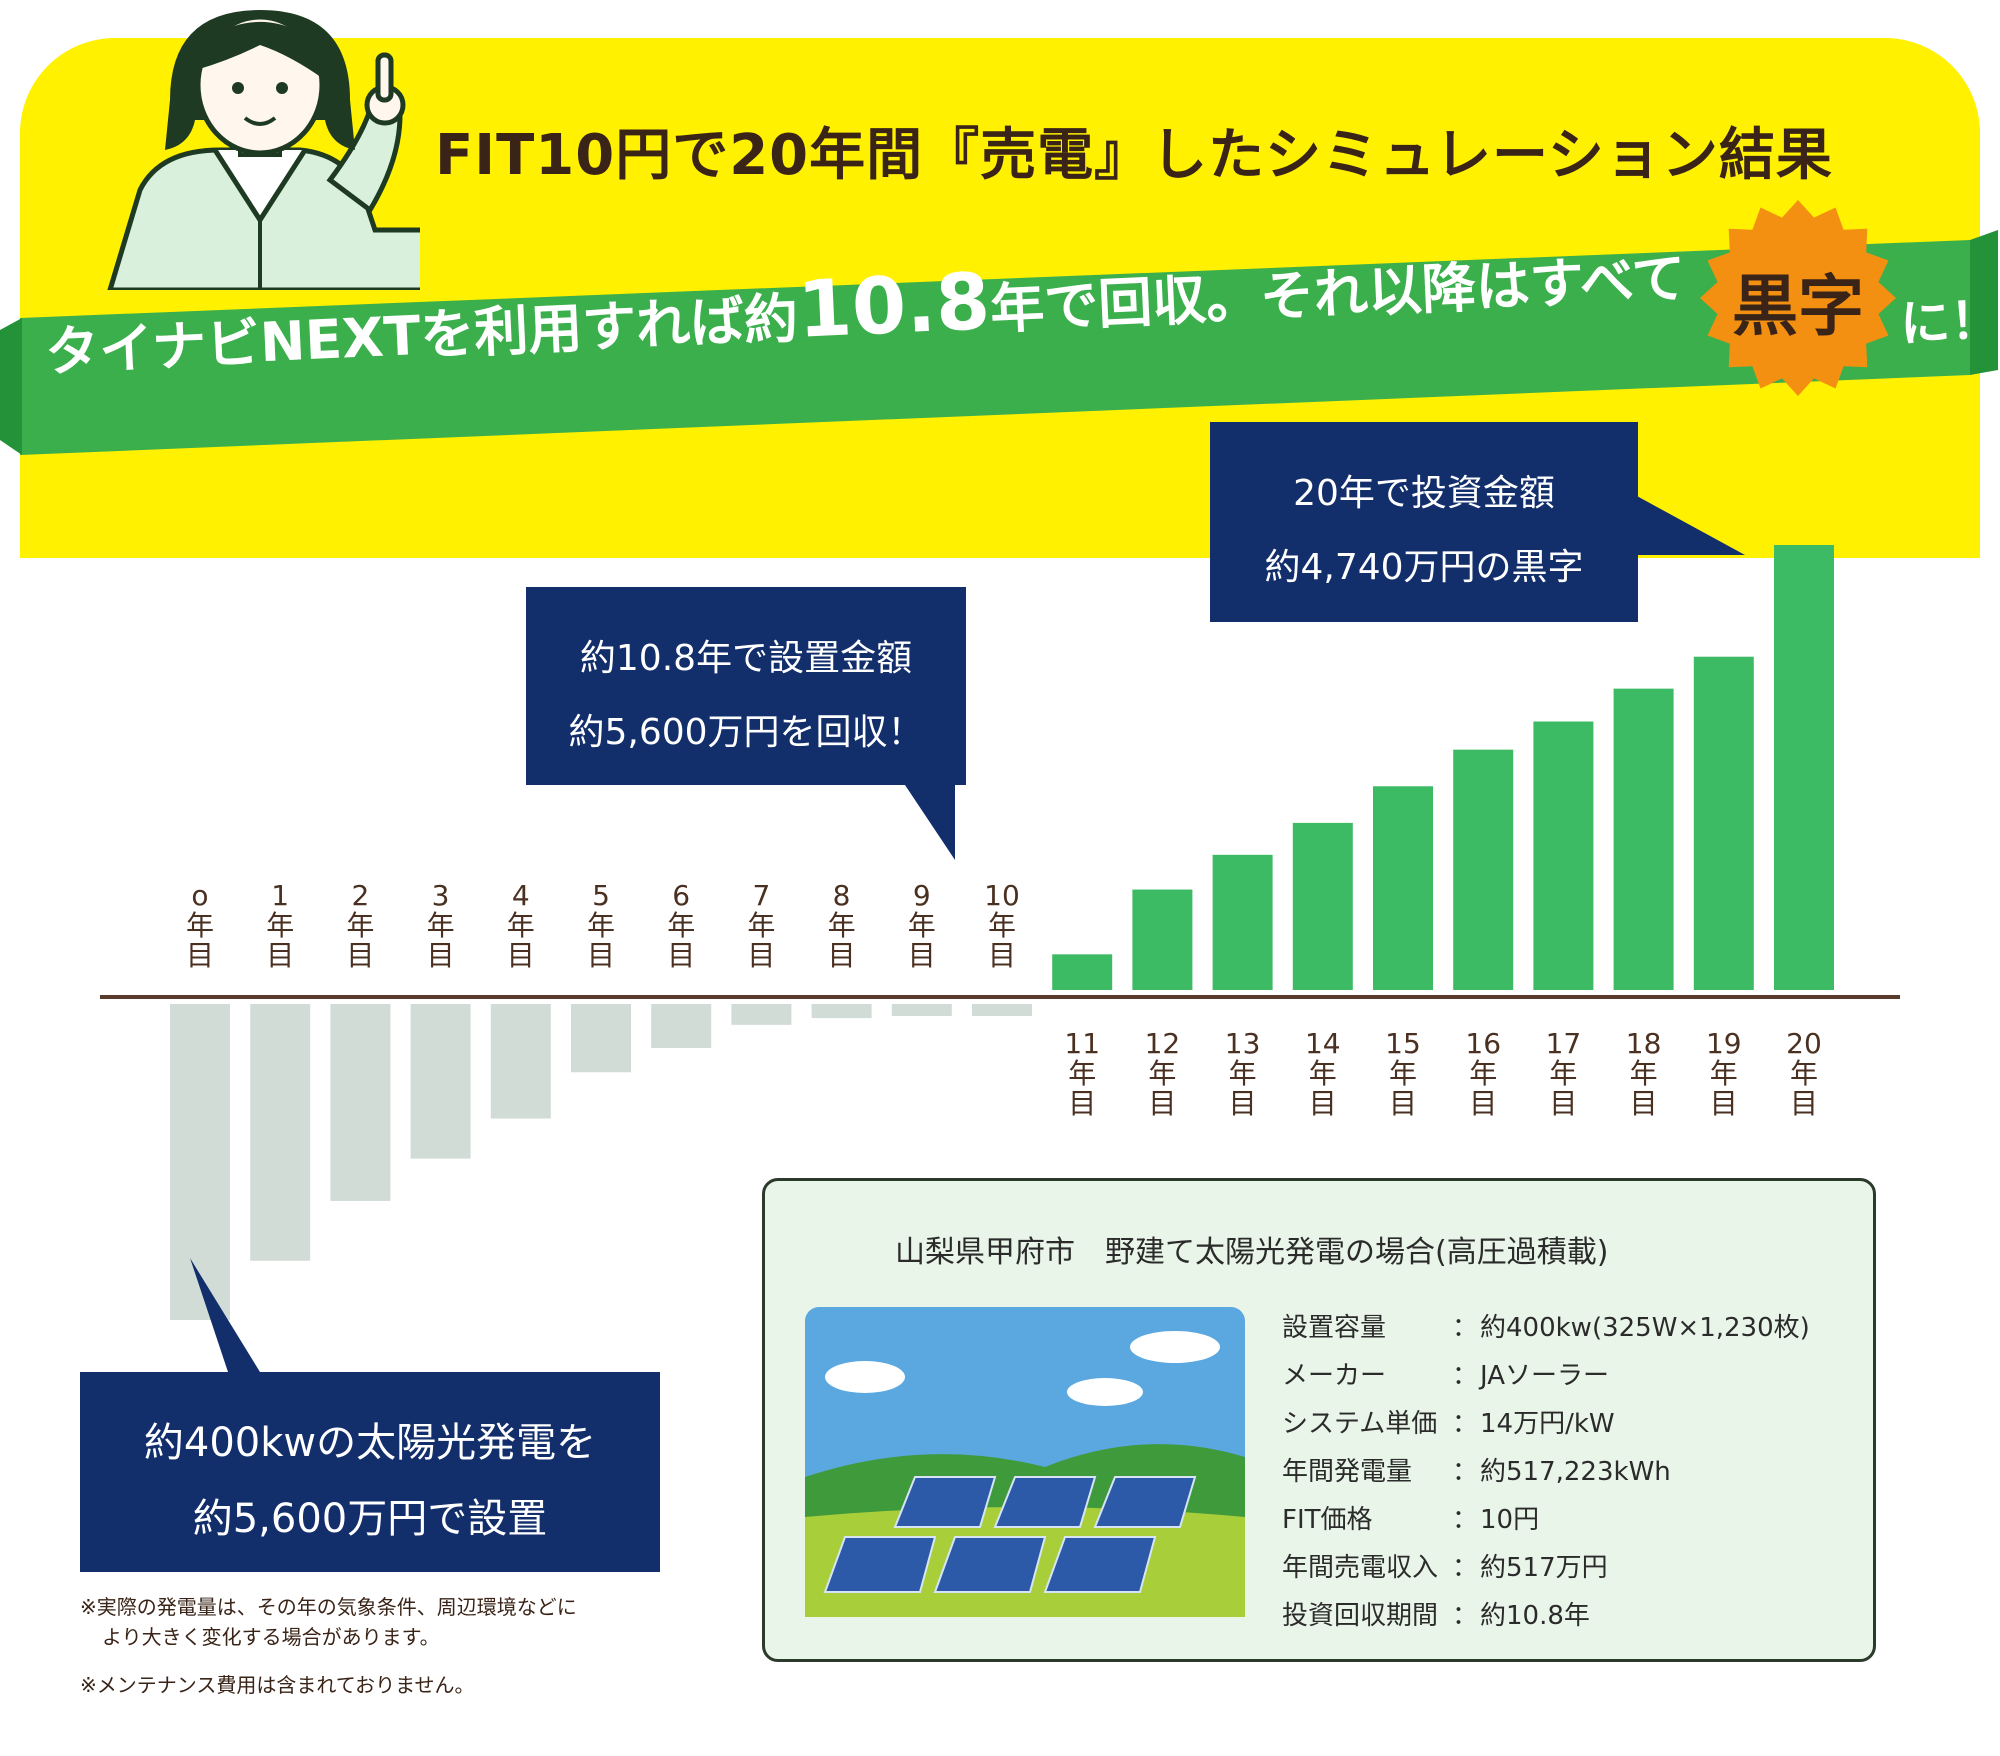  What do you see at coordinates (746, 732) in the screenshot?
I see `callout-payback-line2: 約5,600万円を回収！` at bounding box center [746, 732].